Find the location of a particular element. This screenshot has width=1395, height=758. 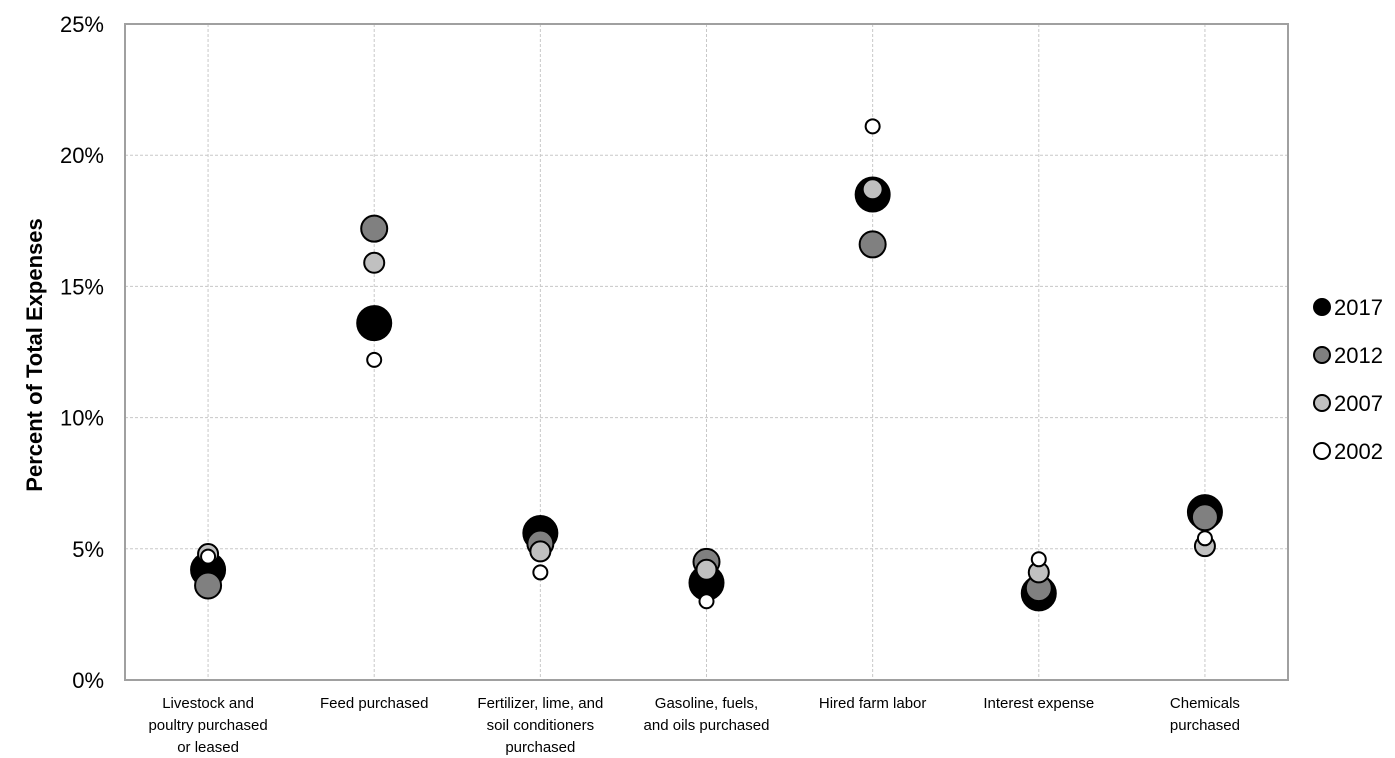

x-category-label: Chemicals is located at coordinates (1205, 703).